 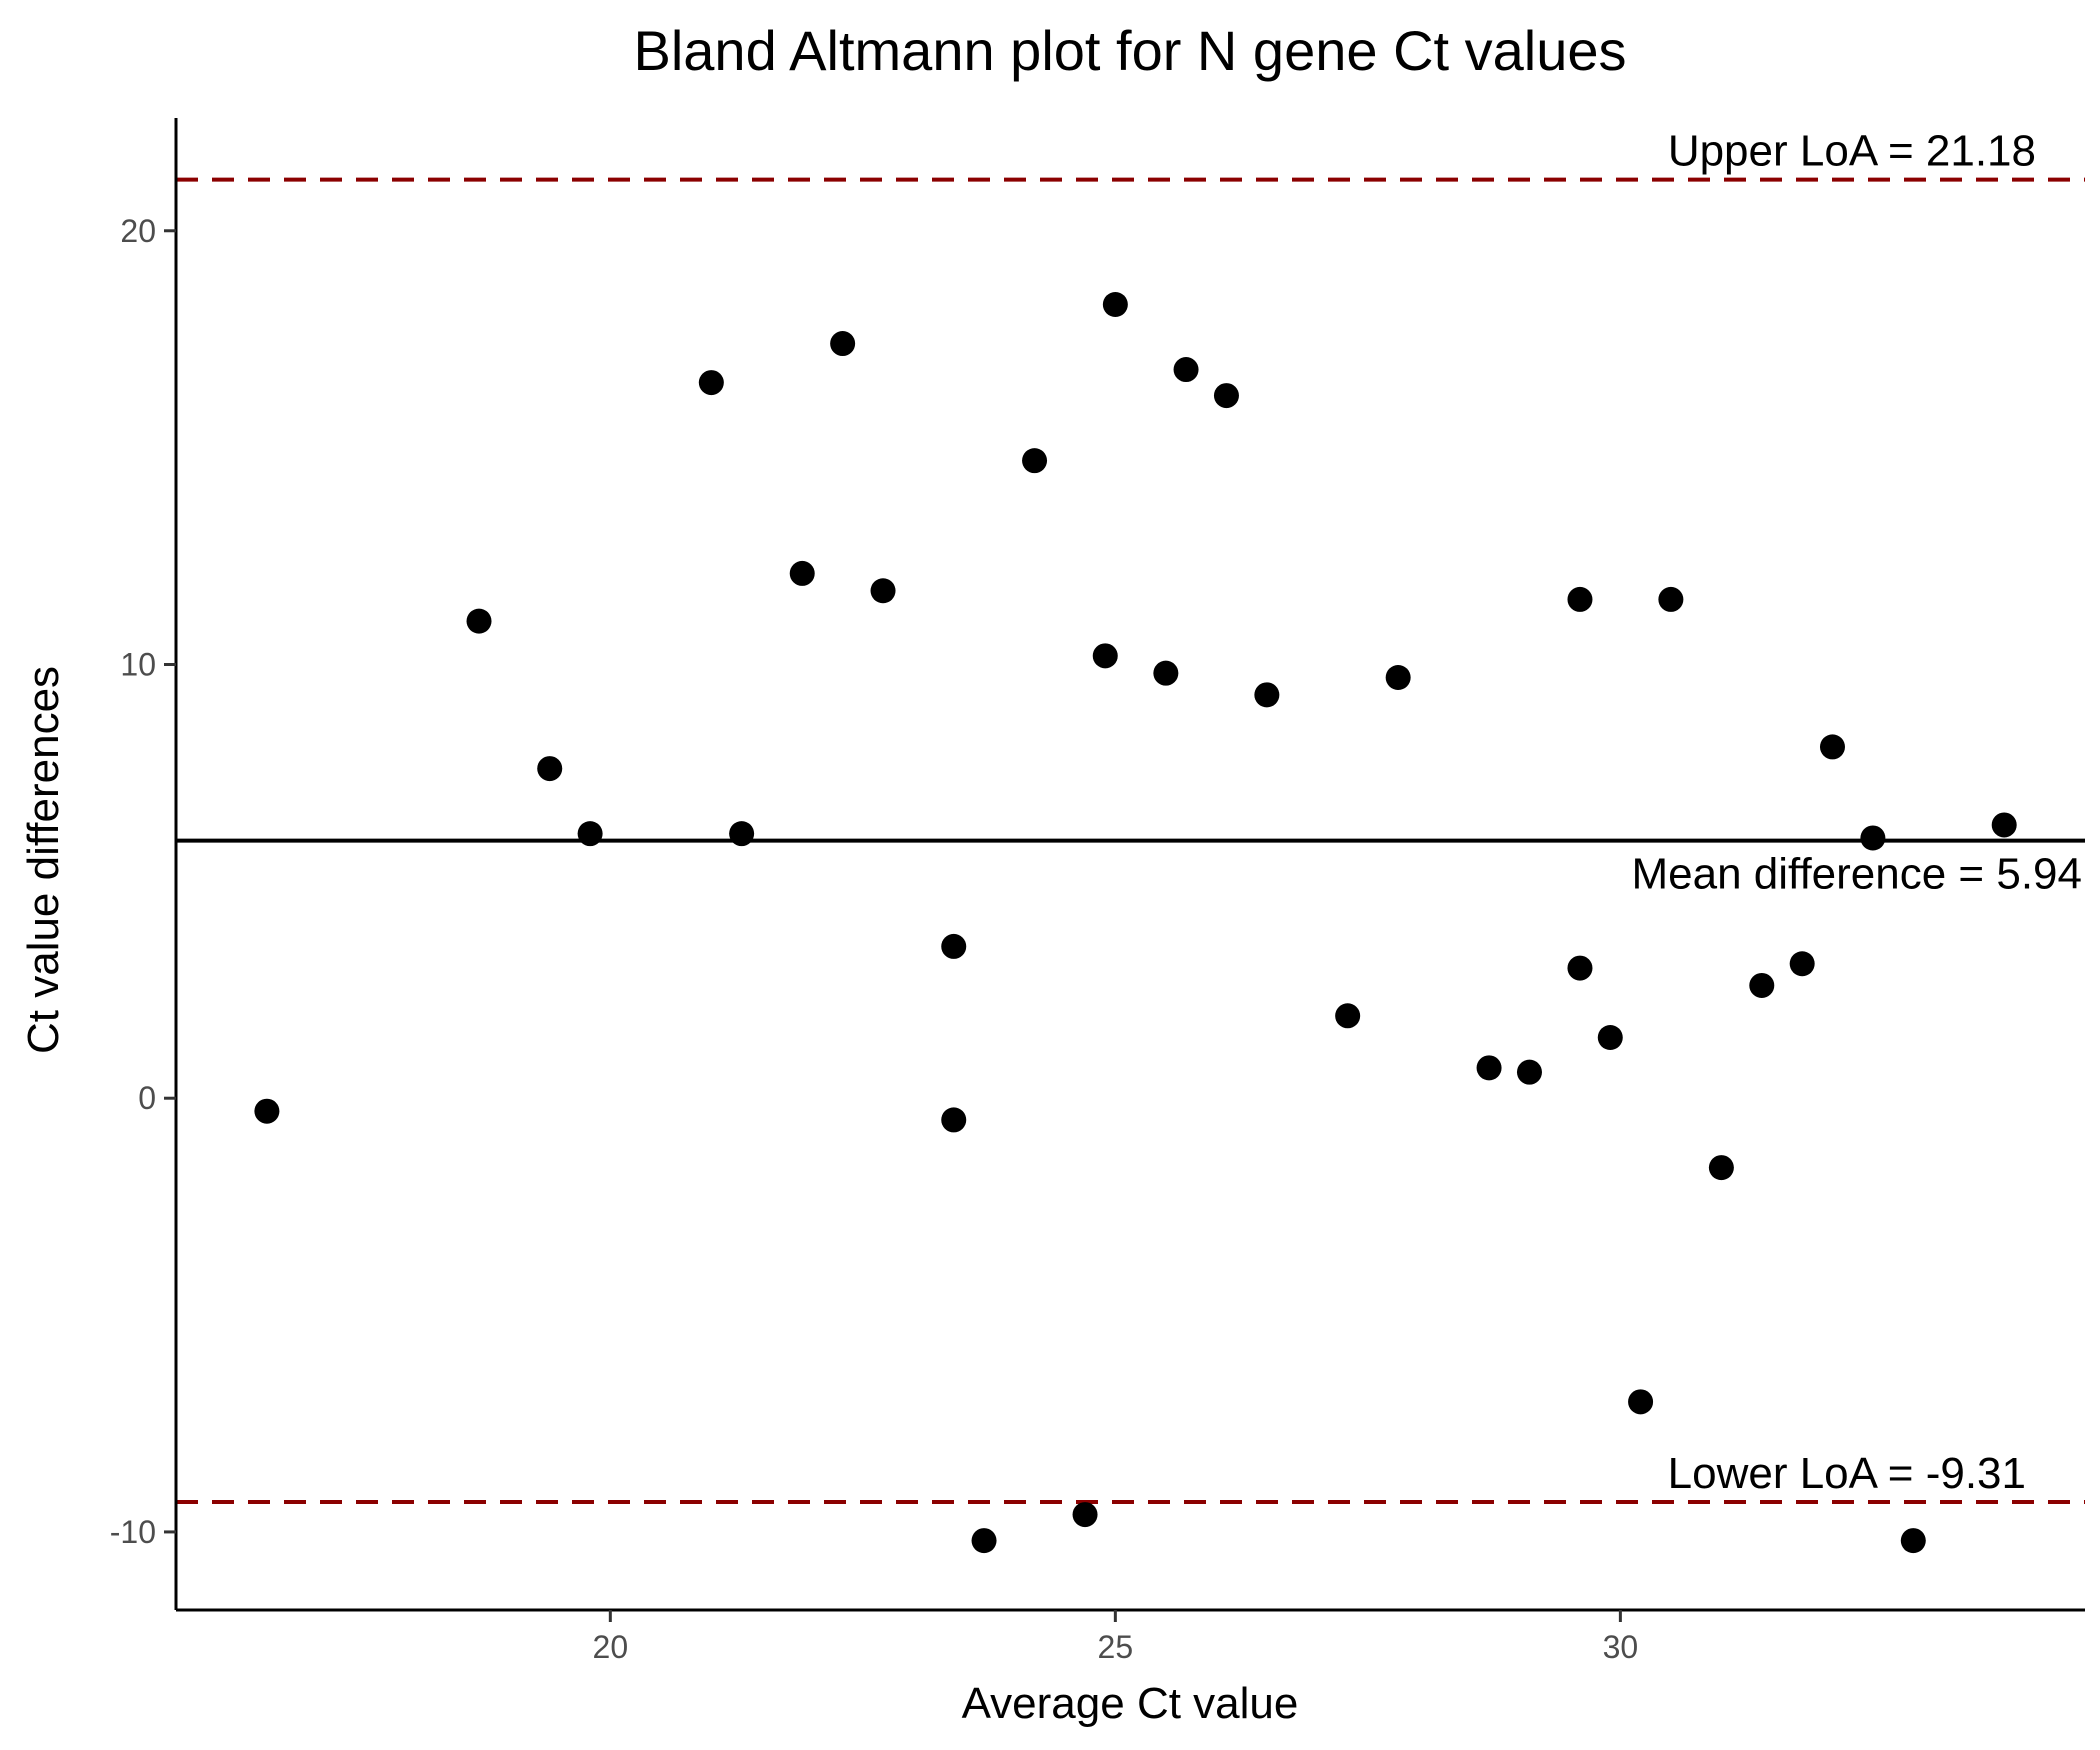 I want to click on y-tick-label: 0, so click(x=147, y=1098).